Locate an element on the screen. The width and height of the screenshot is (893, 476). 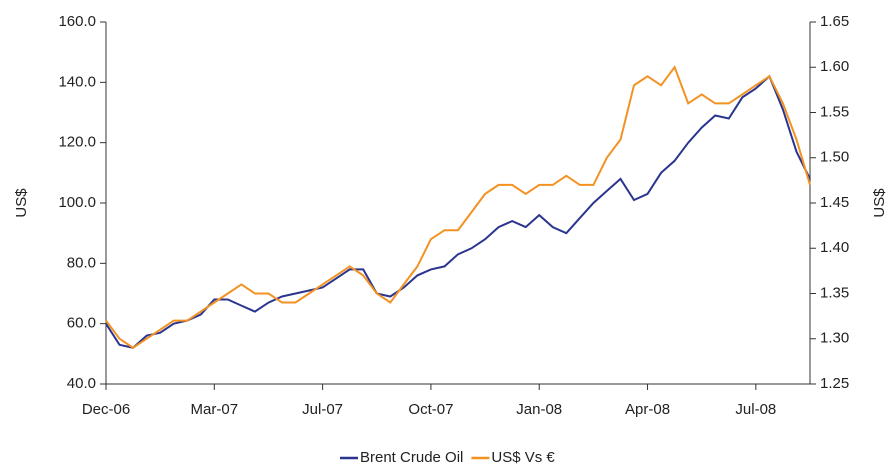
x-tick-label: Mar-07 is located at coordinates (215, 409).